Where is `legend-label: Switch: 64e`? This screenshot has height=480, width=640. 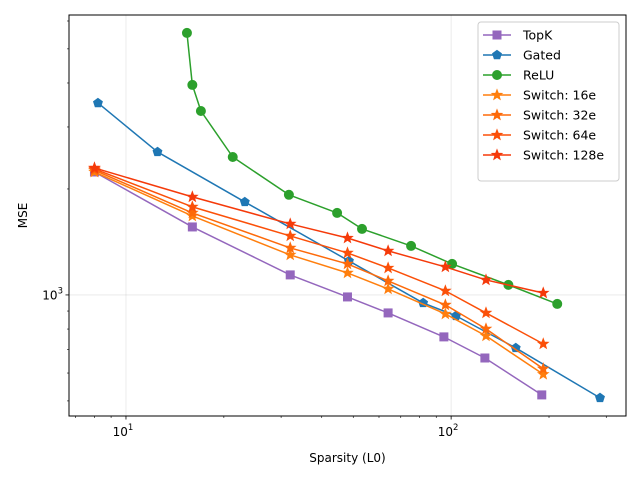 legend-label: Switch: 64e is located at coordinates (559, 135).